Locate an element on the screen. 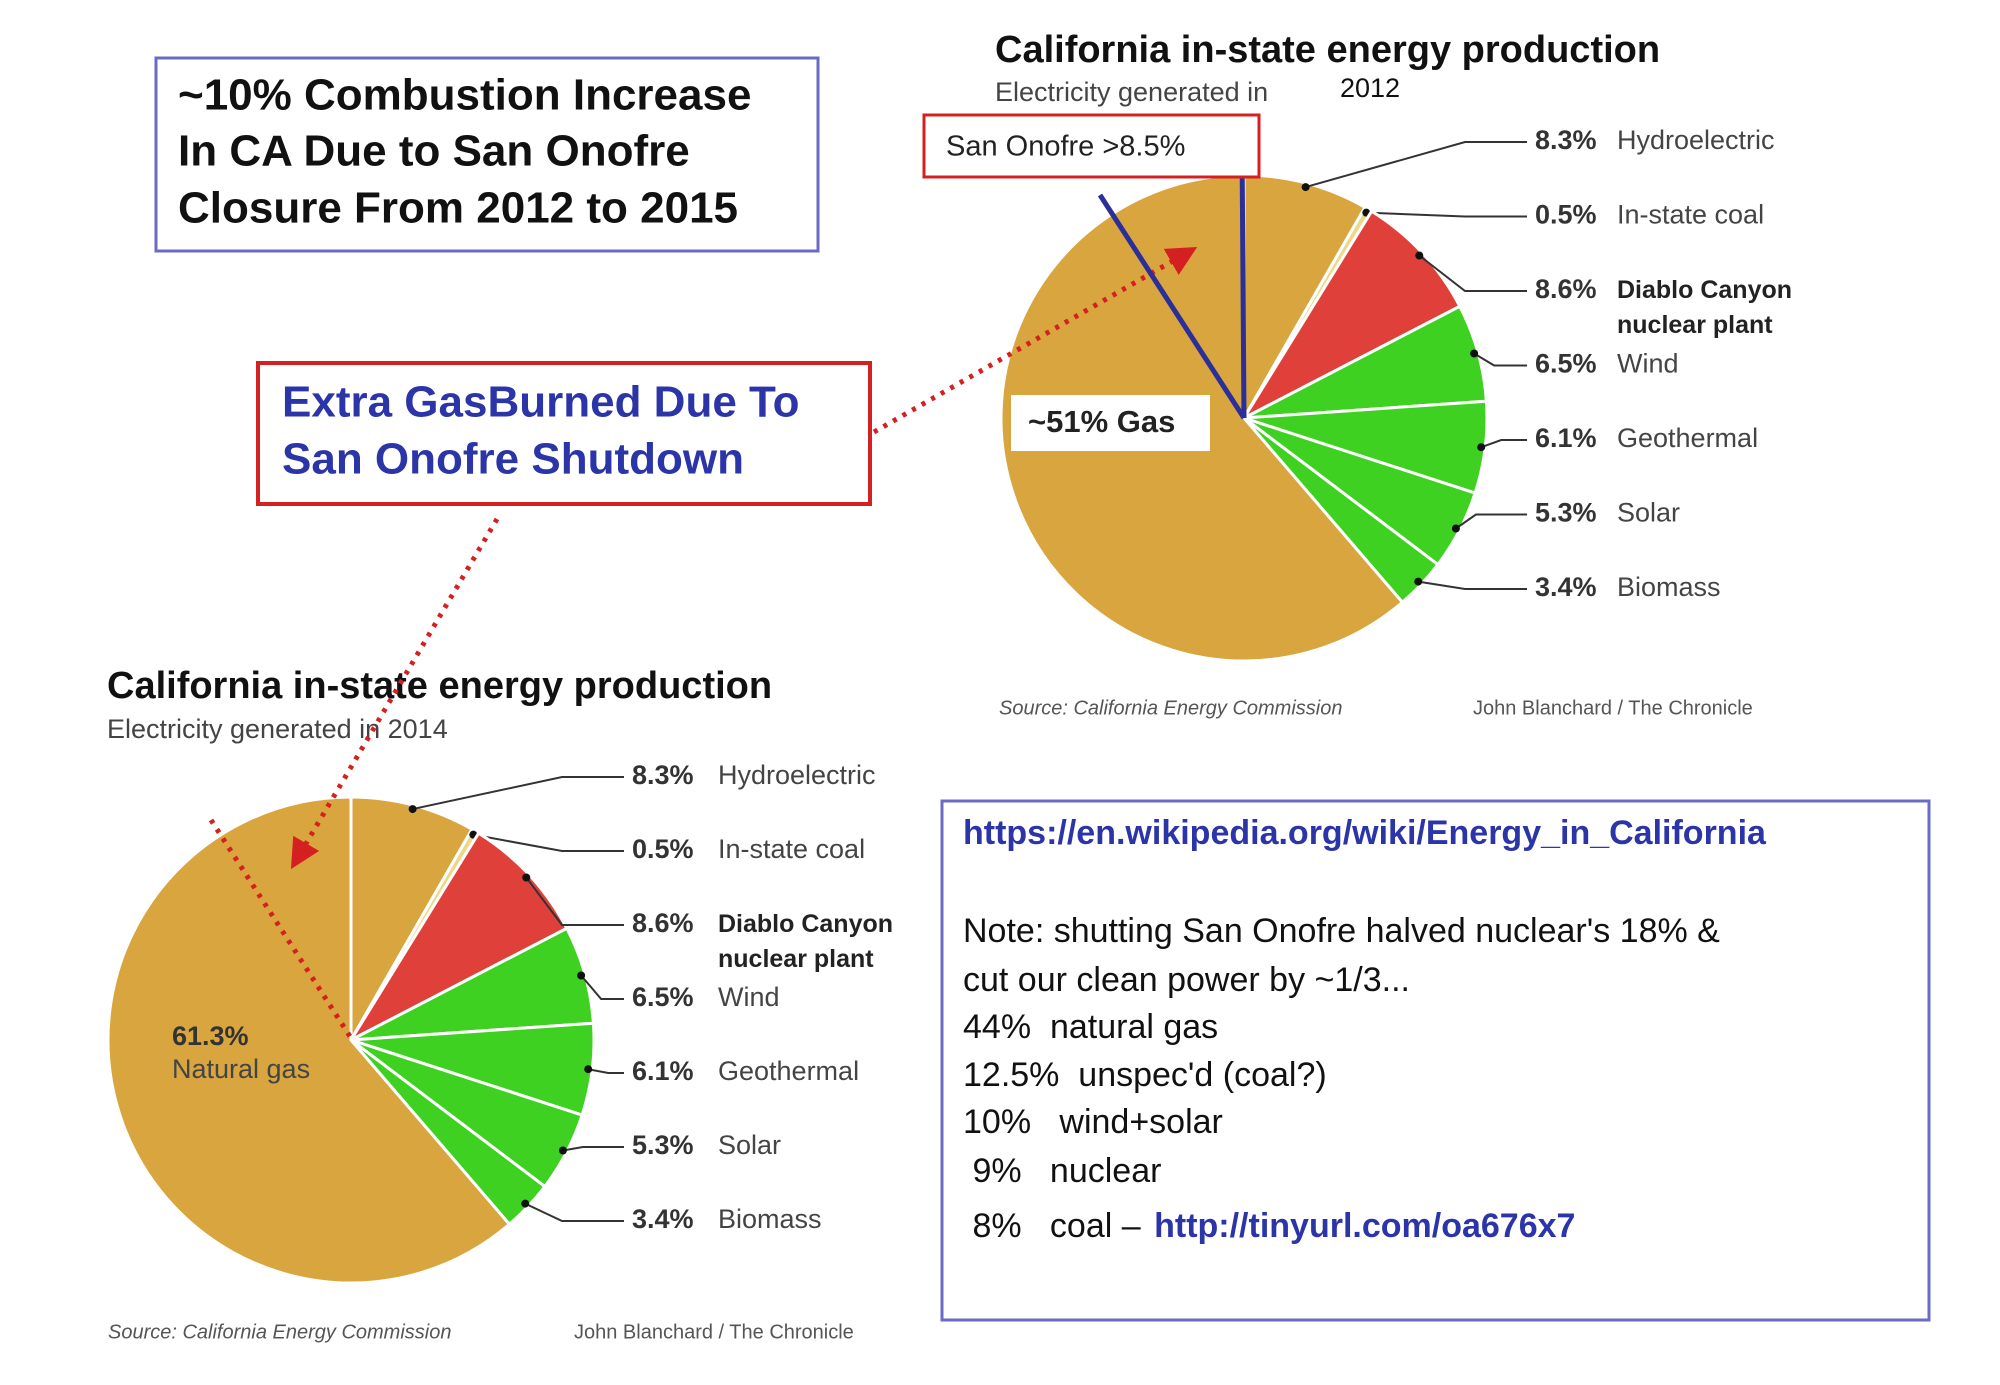  gas-overlay-box is located at coordinates (1110, 423).